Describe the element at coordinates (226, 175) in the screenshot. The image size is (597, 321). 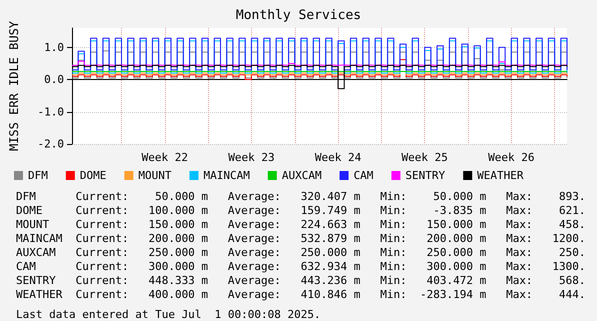
I see `legend-label: MAINCAM` at that location.